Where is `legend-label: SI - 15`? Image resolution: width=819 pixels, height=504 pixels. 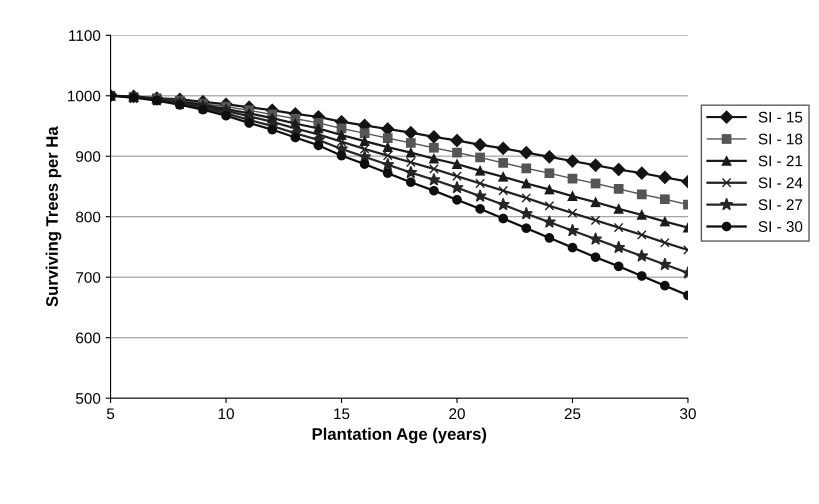 legend-label: SI - 15 is located at coordinates (780, 117).